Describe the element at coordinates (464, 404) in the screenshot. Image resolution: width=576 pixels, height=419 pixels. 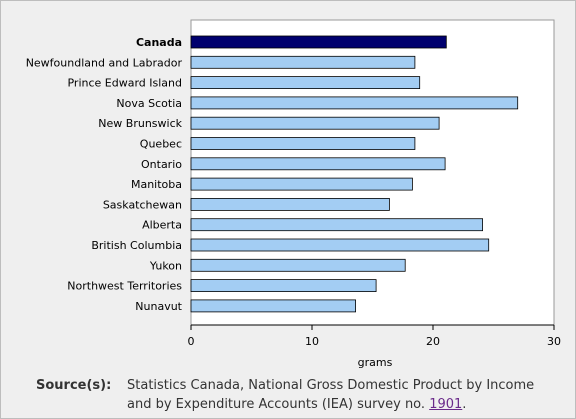
I see `source-suffix: .` at that location.